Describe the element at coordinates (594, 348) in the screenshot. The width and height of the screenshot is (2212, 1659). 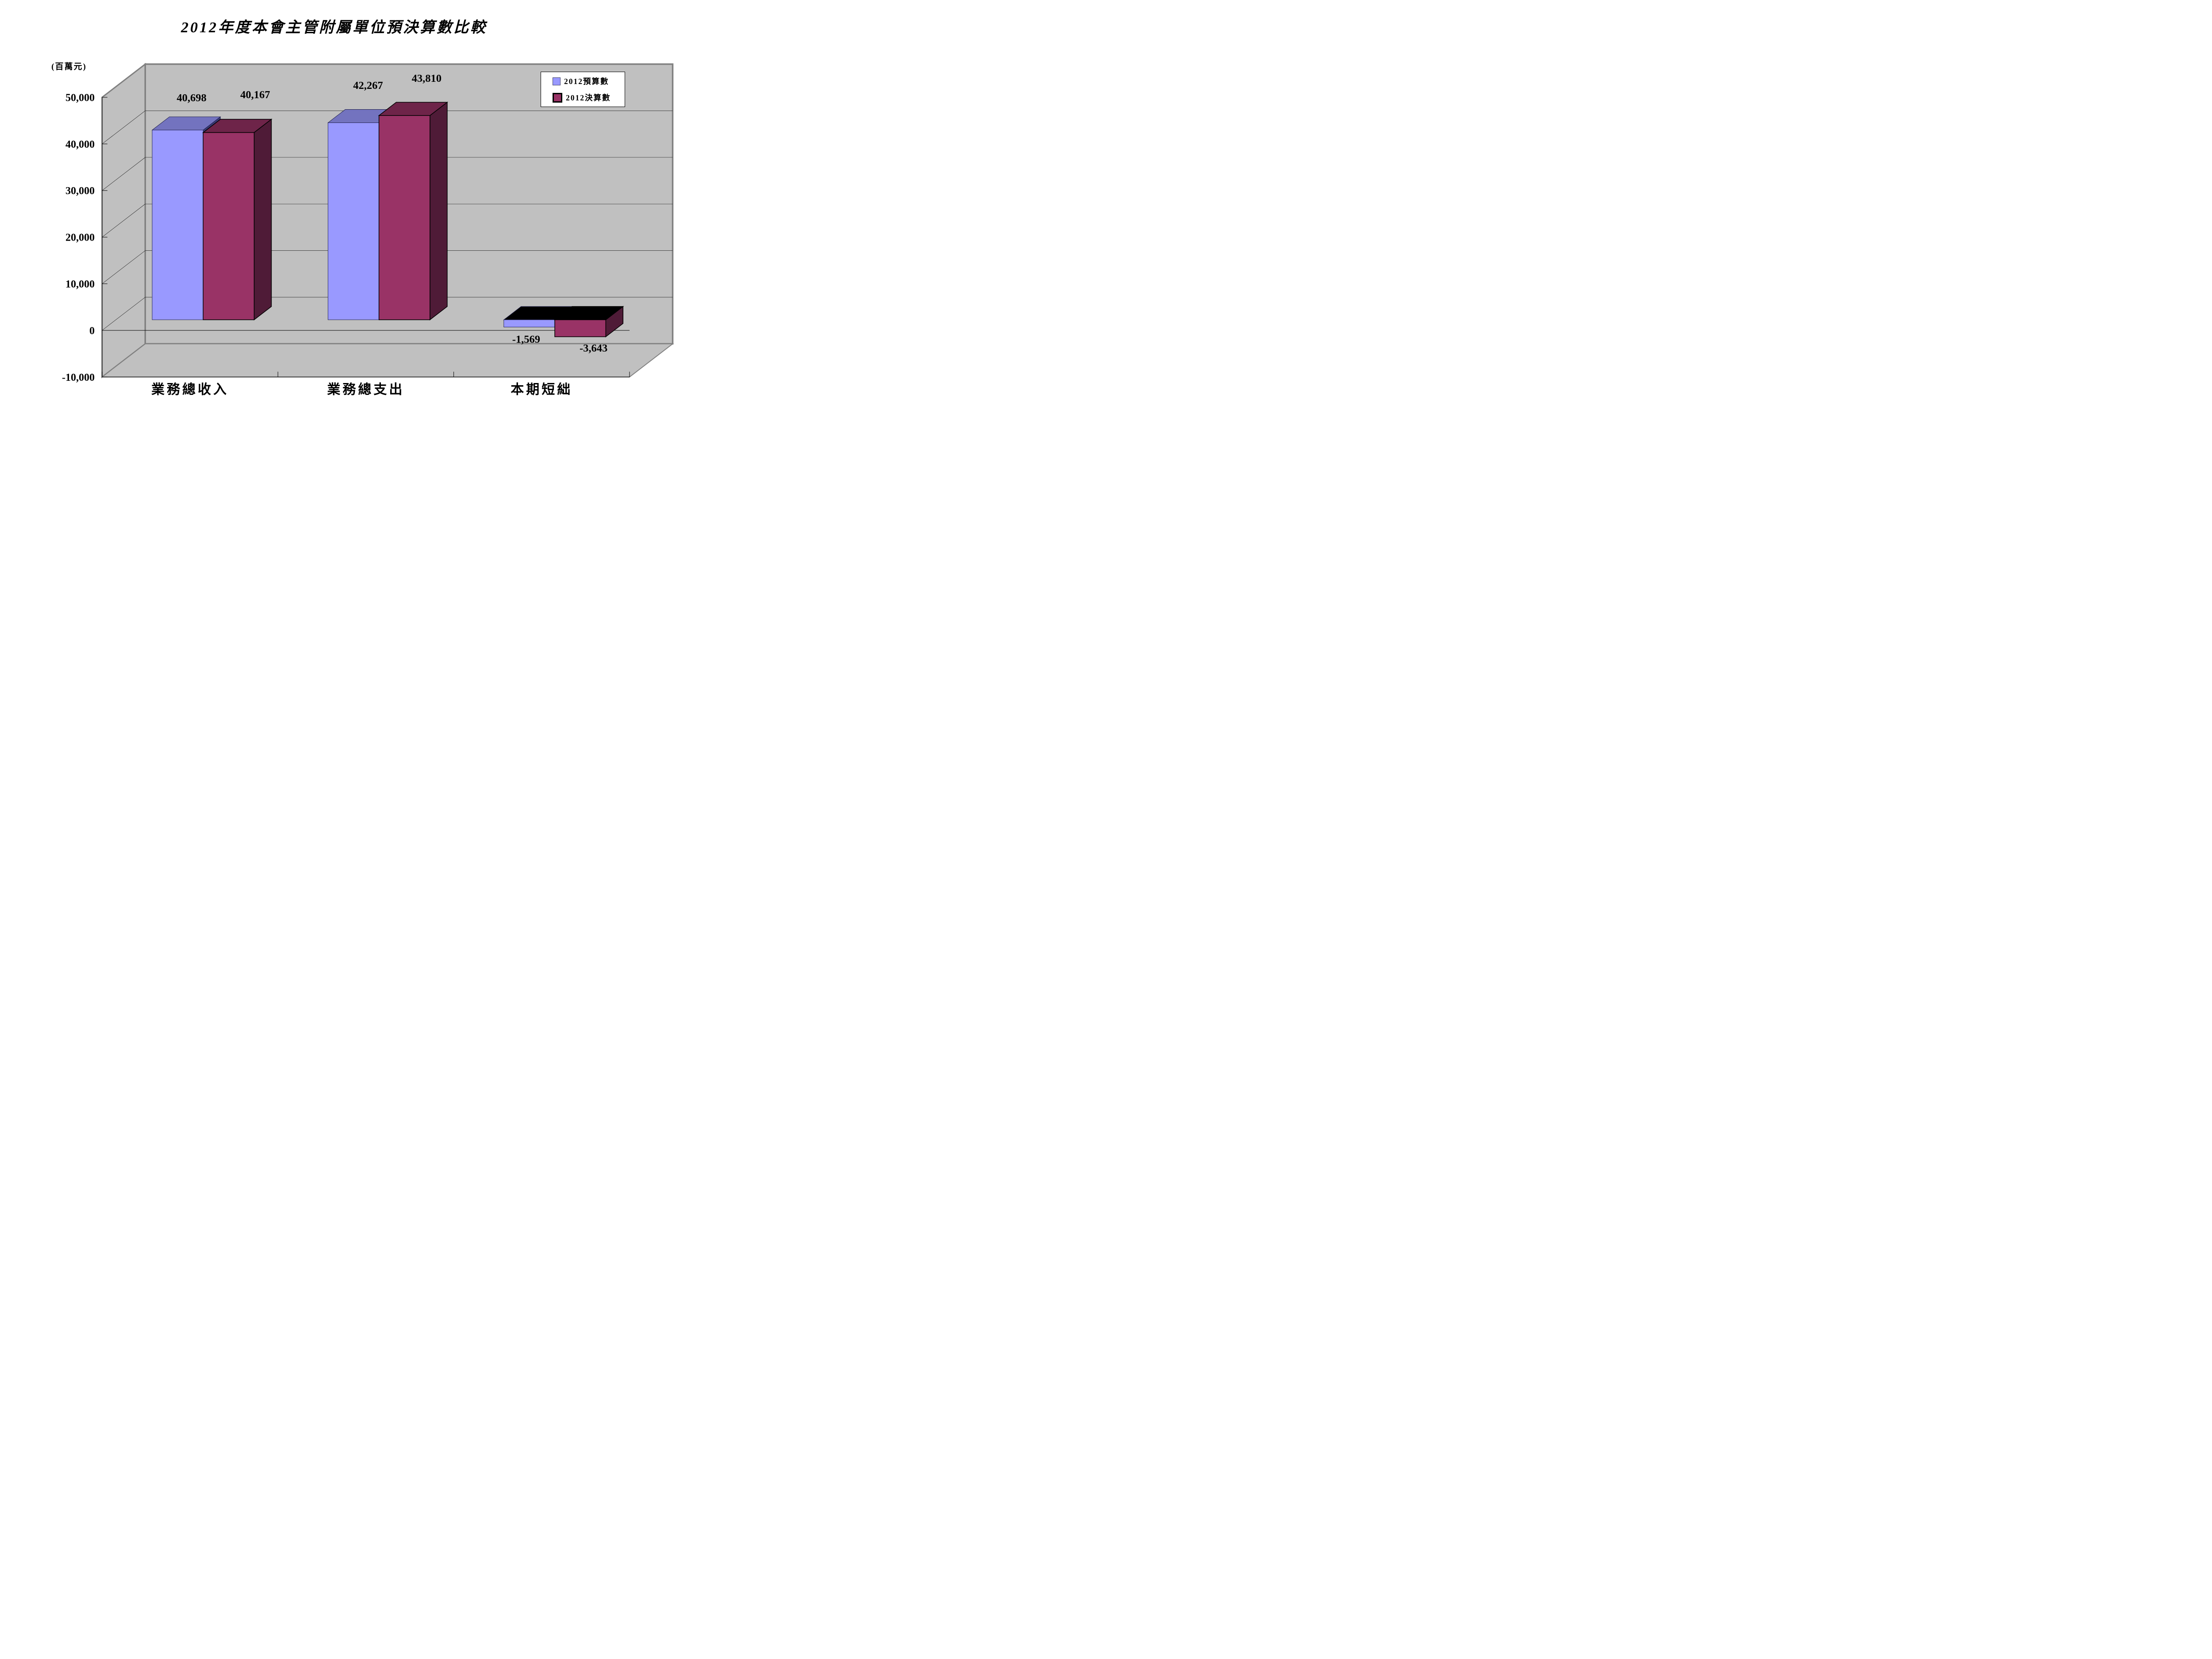
I see `bar-value-label: -3,643` at that location.